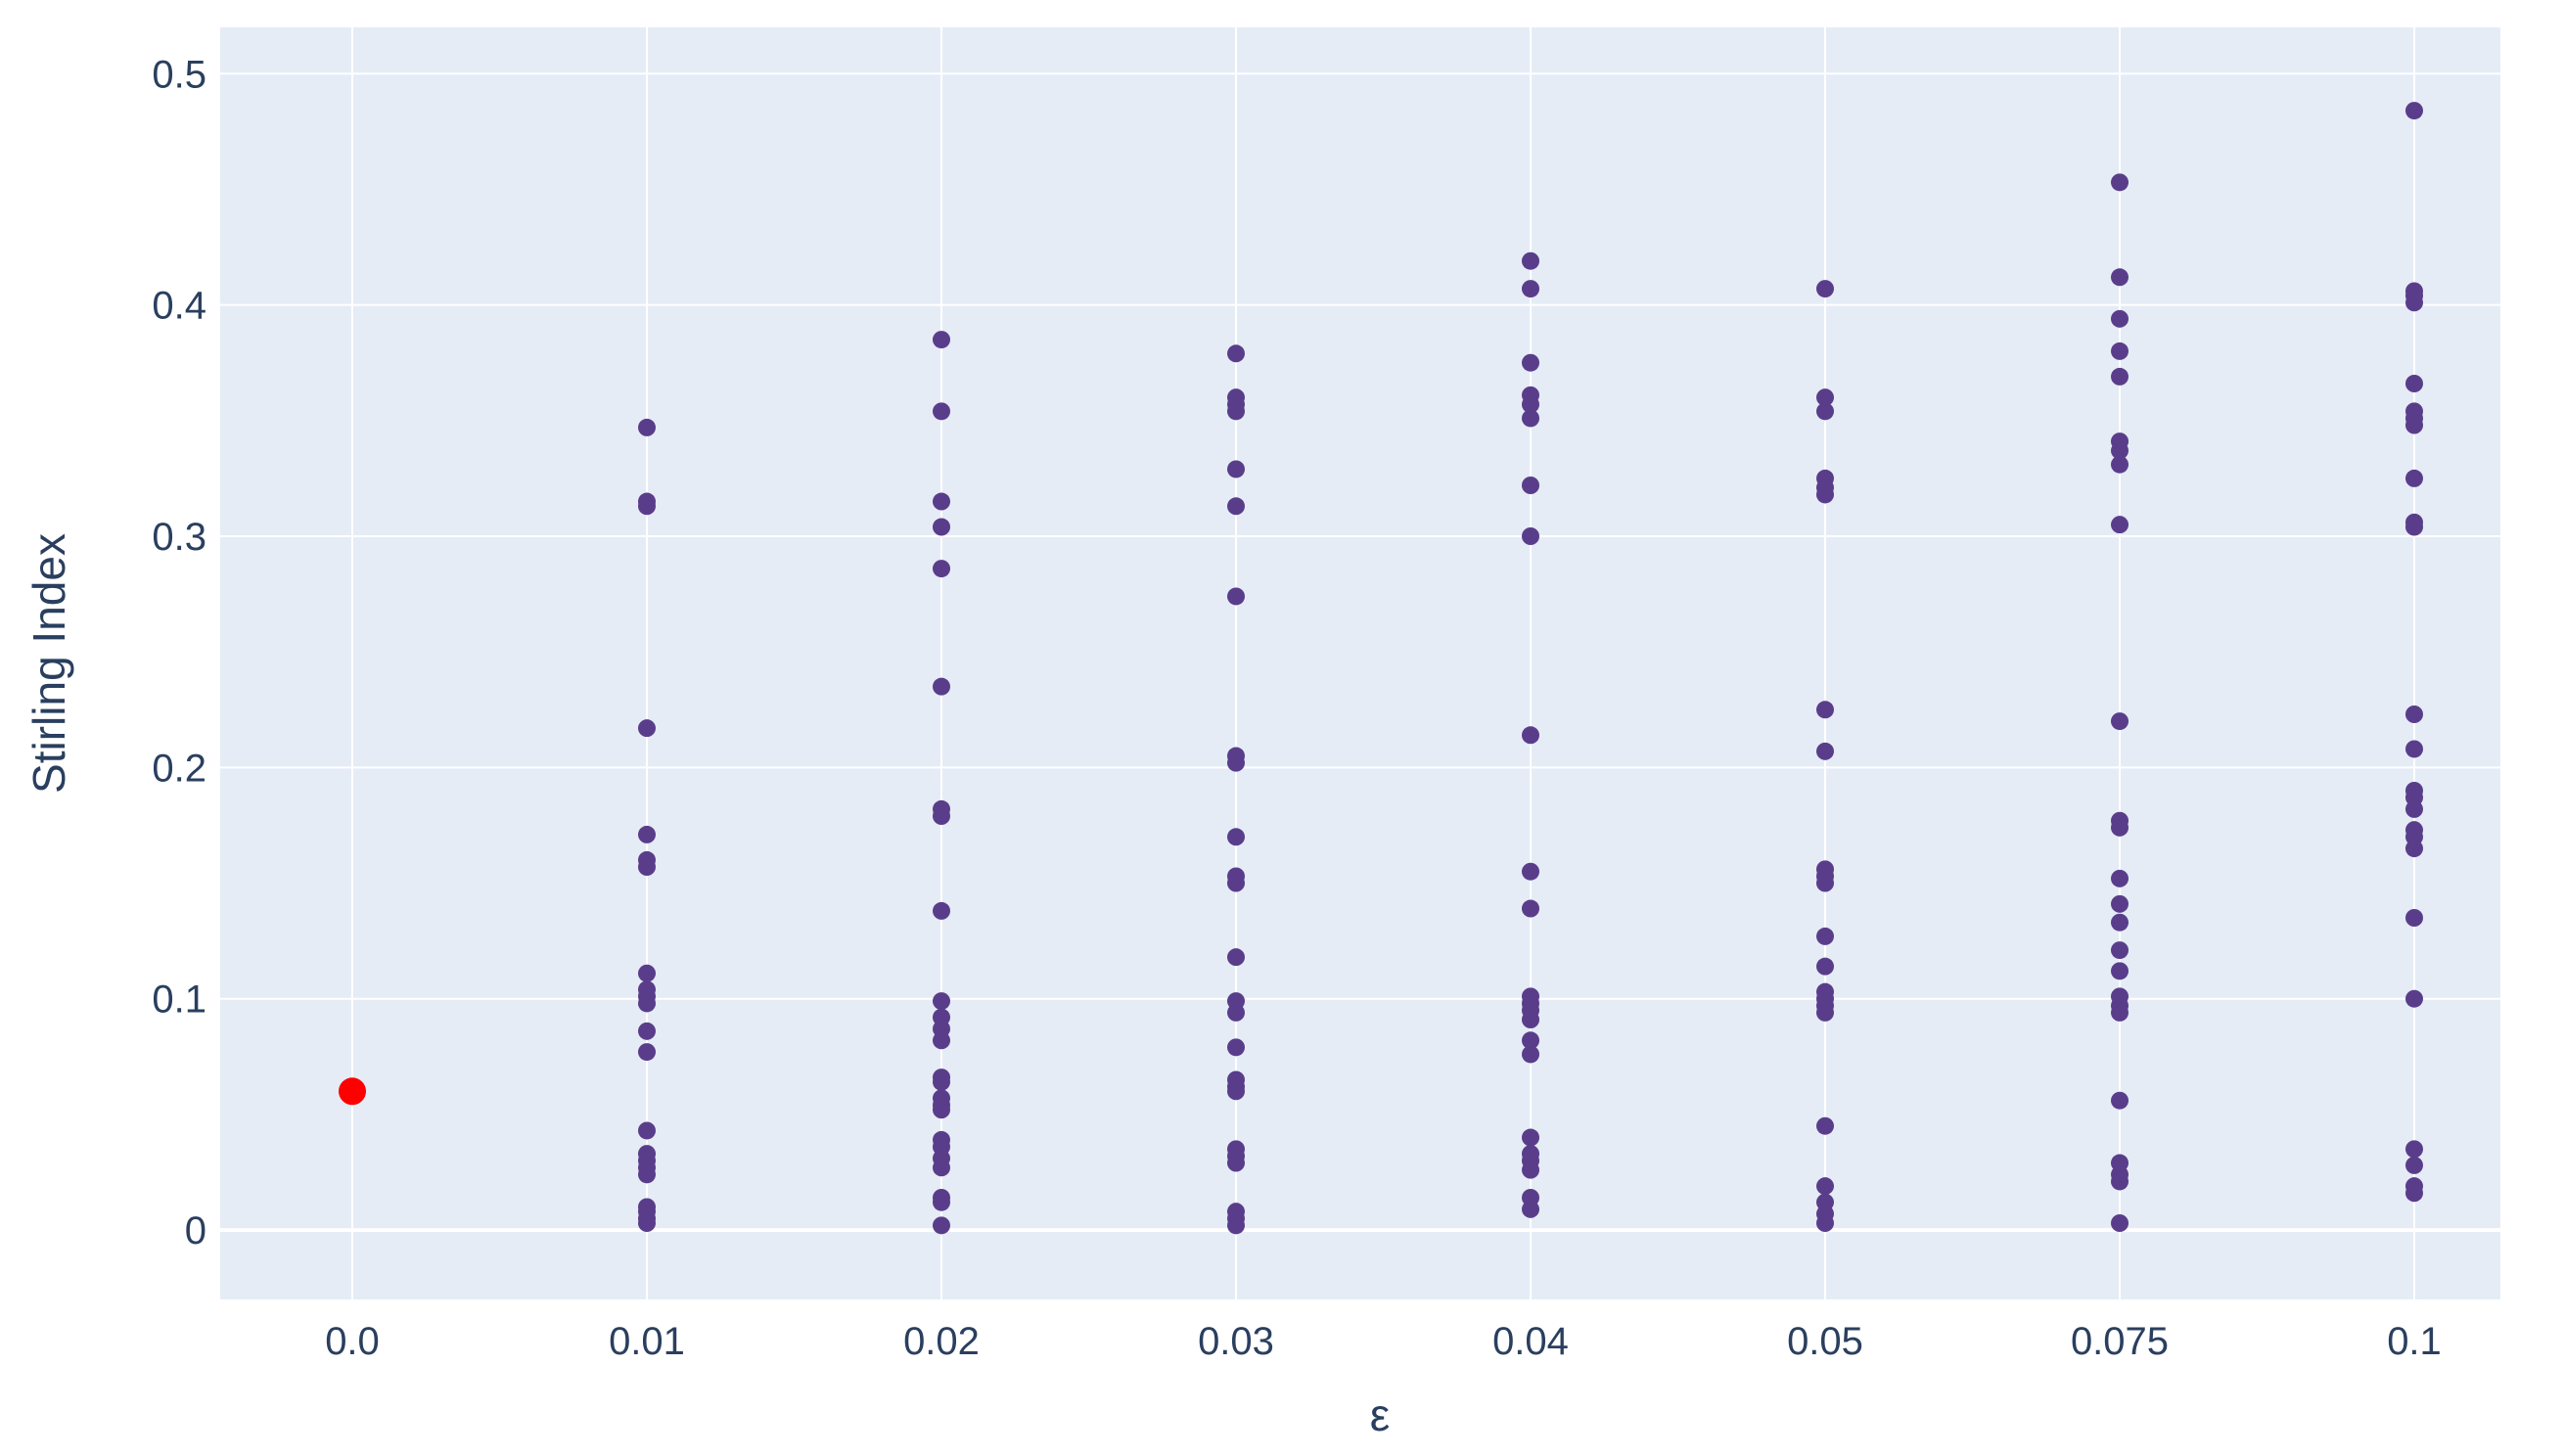 The height and width of the screenshot is (1456, 2564). Describe the element at coordinates (1236, 1341) in the screenshot. I see `x-tick-label: 0.03` at that location.